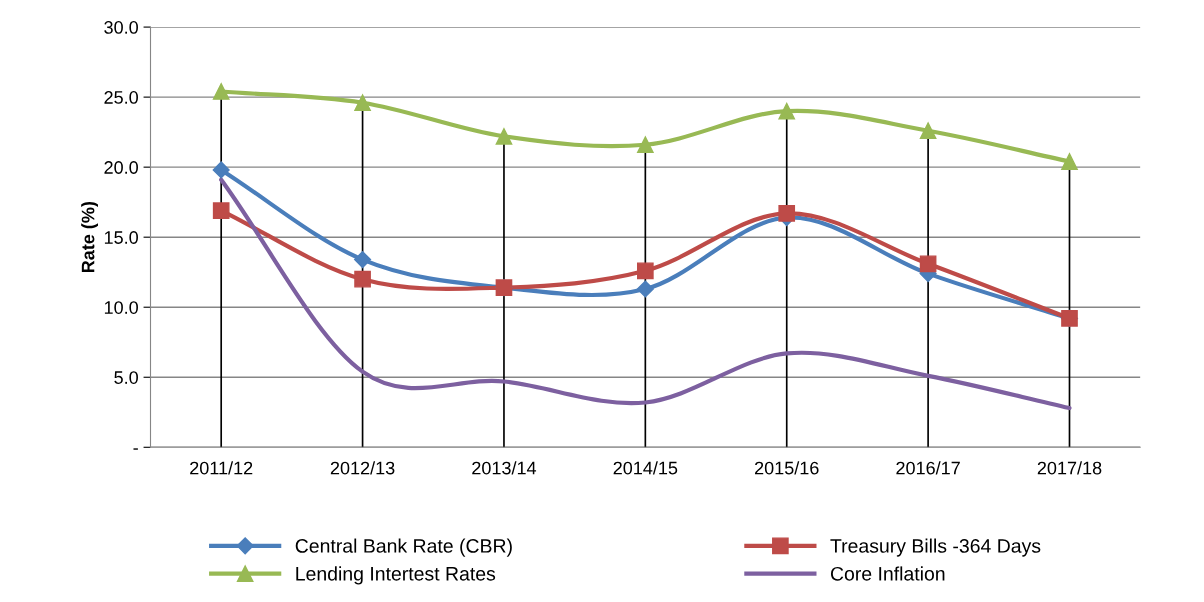 The image size is (1204, 602). I want to click on y-tick-label: 15.0, so click(121, 237).